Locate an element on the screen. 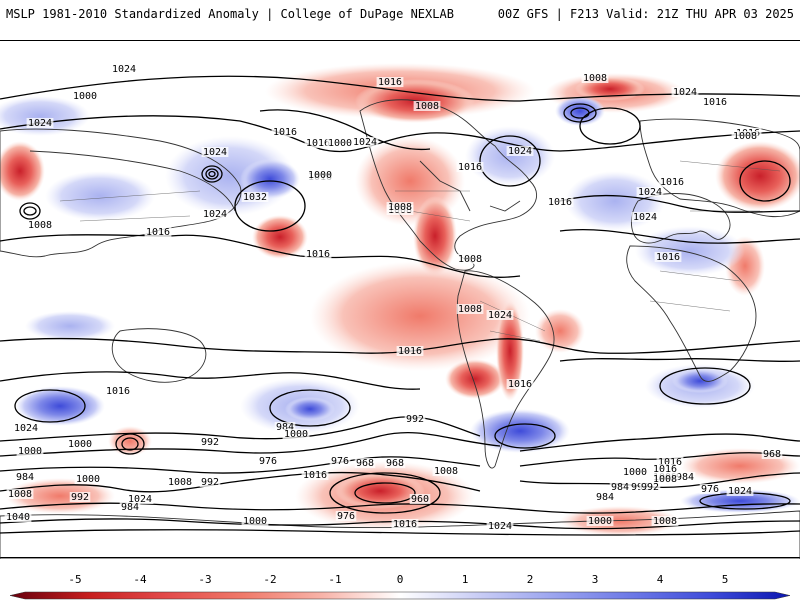 This screenshot has width=800, height=604. colorbar-tick-label: 3 is located at coordinates (595, 579).